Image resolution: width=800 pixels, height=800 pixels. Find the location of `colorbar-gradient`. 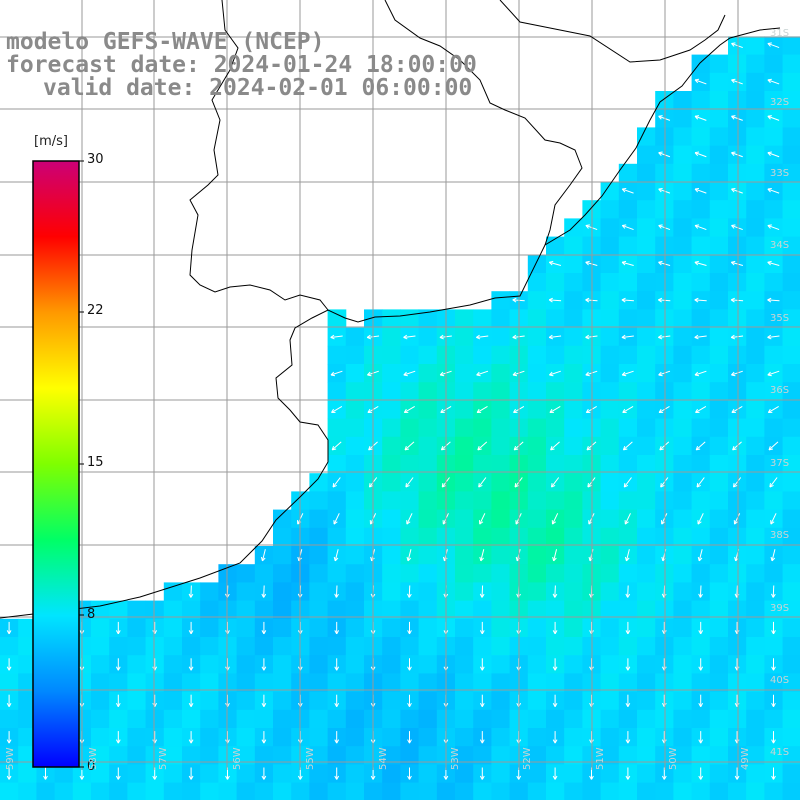

colorbar-gradient is located at coordinates (56, 464).